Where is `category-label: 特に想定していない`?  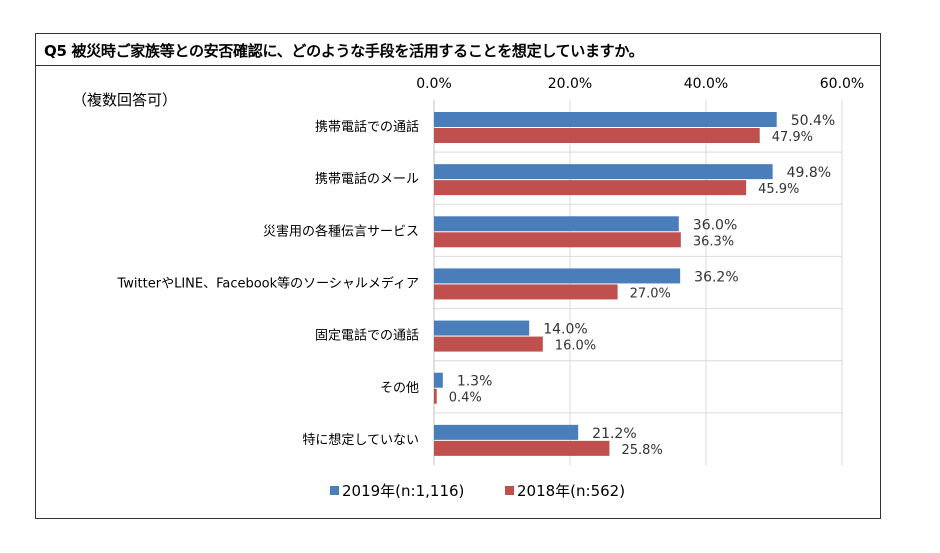
category-label: 特に想定していない is located at coordinates (360, 440).